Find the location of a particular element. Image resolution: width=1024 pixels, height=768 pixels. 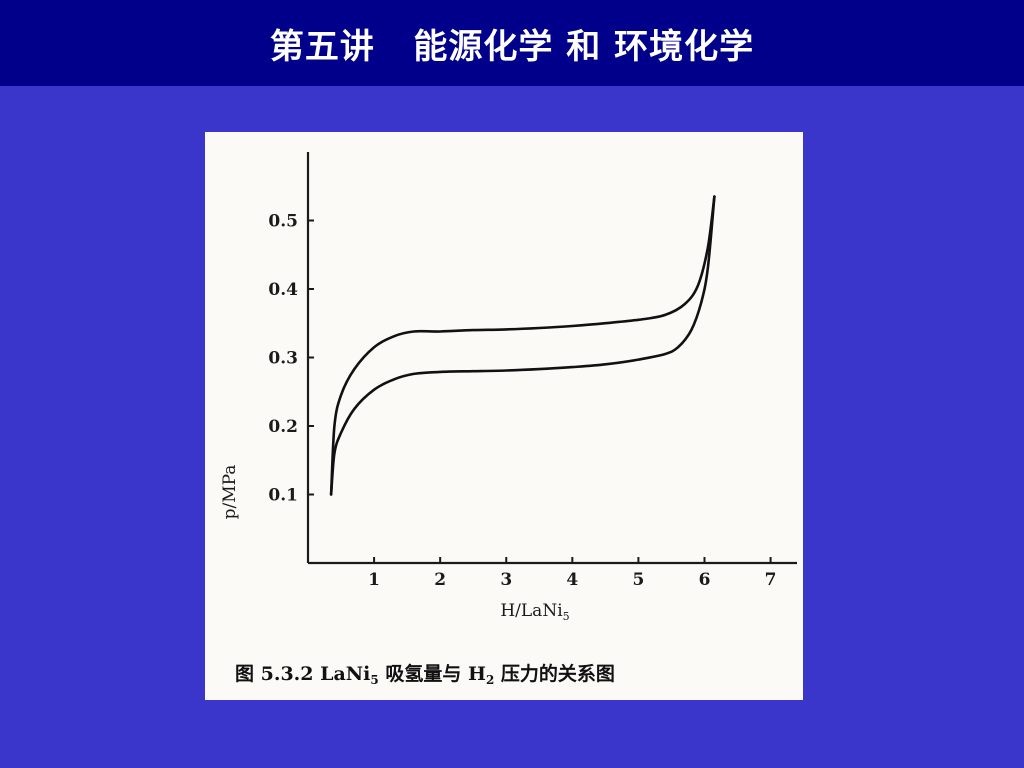

x-axis-label-main: H/LaNi is located at coordinates (531, 611).